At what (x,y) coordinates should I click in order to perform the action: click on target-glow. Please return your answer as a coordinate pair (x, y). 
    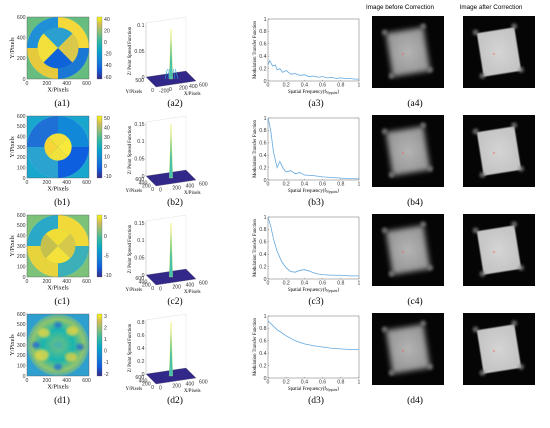
    Looking at the image, I should click on (408, 151).